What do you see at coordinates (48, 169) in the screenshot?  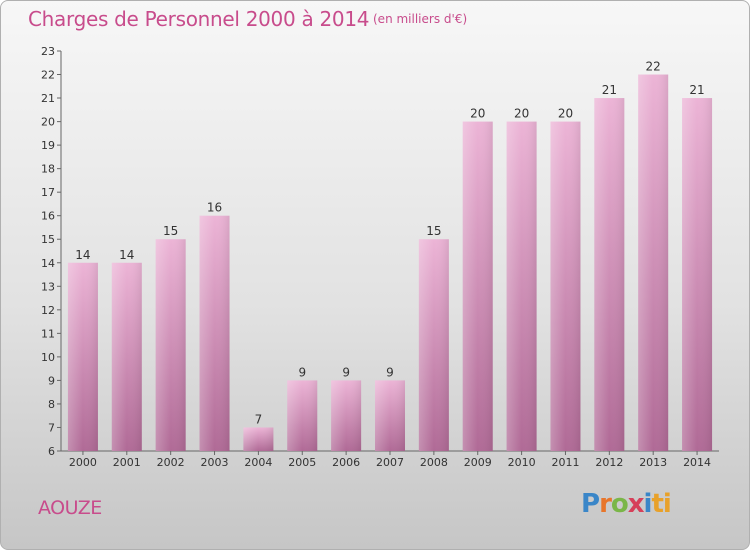 I see `y-tick-label: 18` at bounding box center [48, 169].